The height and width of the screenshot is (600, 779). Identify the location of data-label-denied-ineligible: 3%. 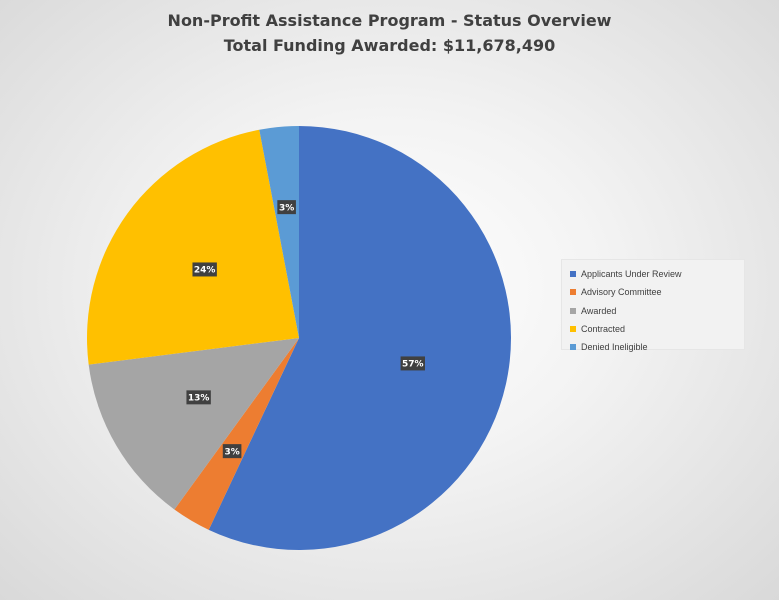
(286, 207).